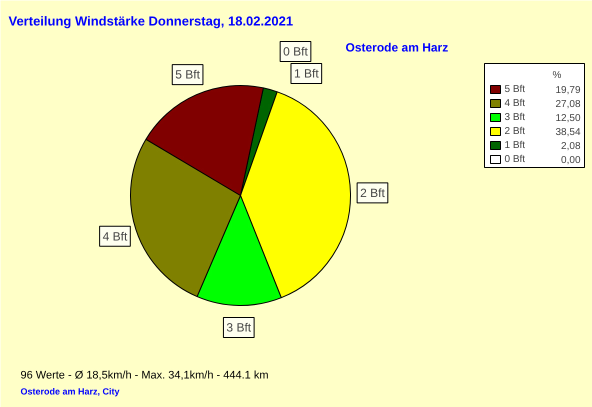  Describe the element at coordinates (568, 90) in the screenshot. I see `data-label: 19,79` at that location.